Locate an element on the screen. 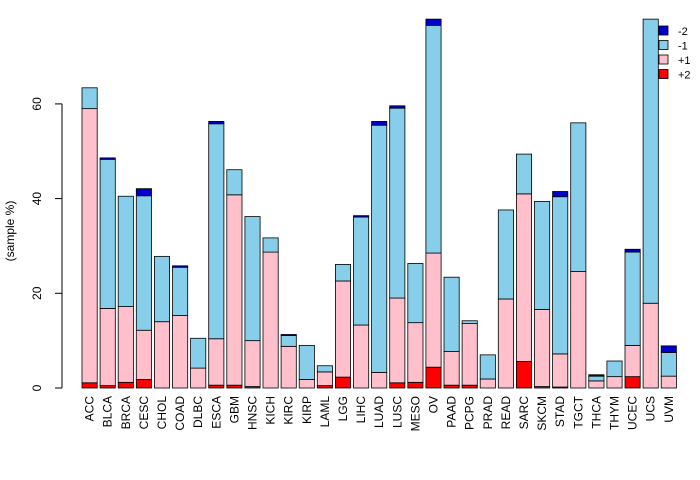  bar-stack-pcpg is located at coordinates (469, 354).